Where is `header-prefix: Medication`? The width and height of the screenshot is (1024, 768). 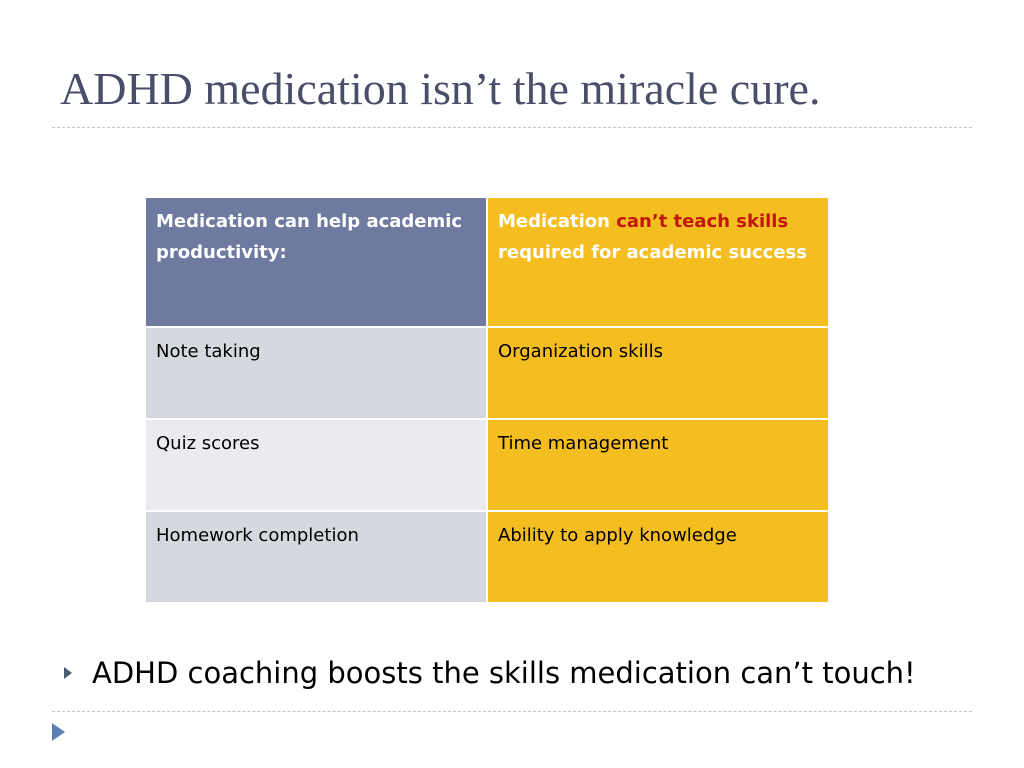
header-prefix: Medication is located at coordinates (557, 221).